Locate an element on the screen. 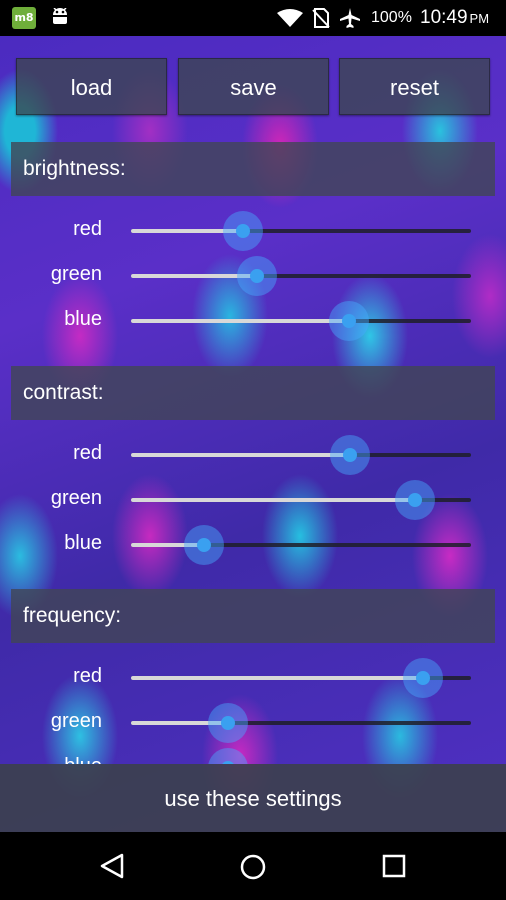 The width and height of the screenshot is (506, 900). clock-time: 10:49 is located at coordinates (444, 17).